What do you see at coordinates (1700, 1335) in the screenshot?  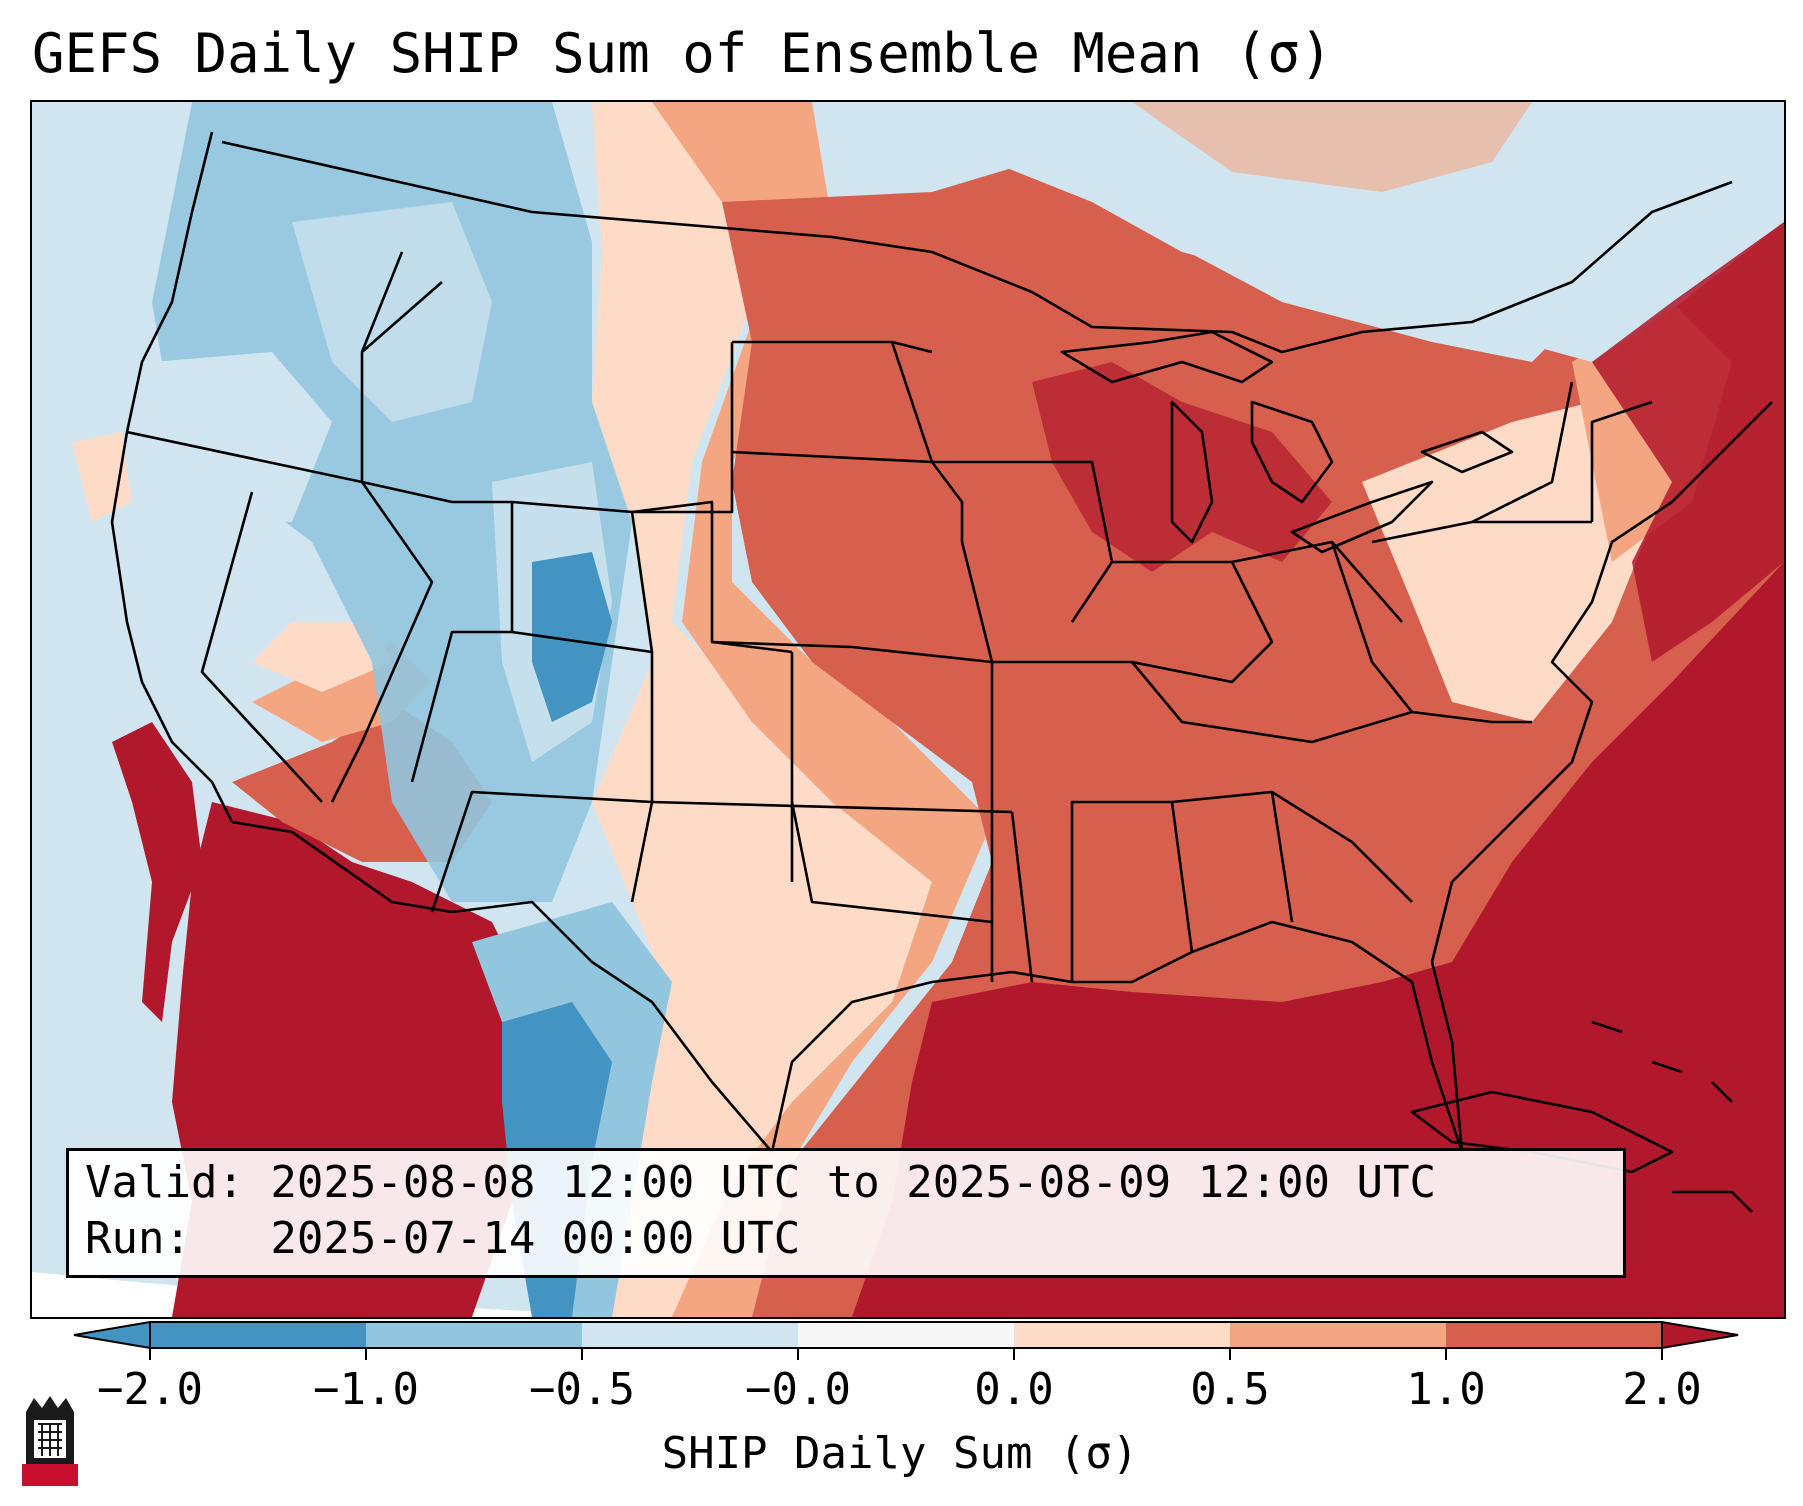 I see `colorbar-extend-high` at bounding box center [1700, 1335].